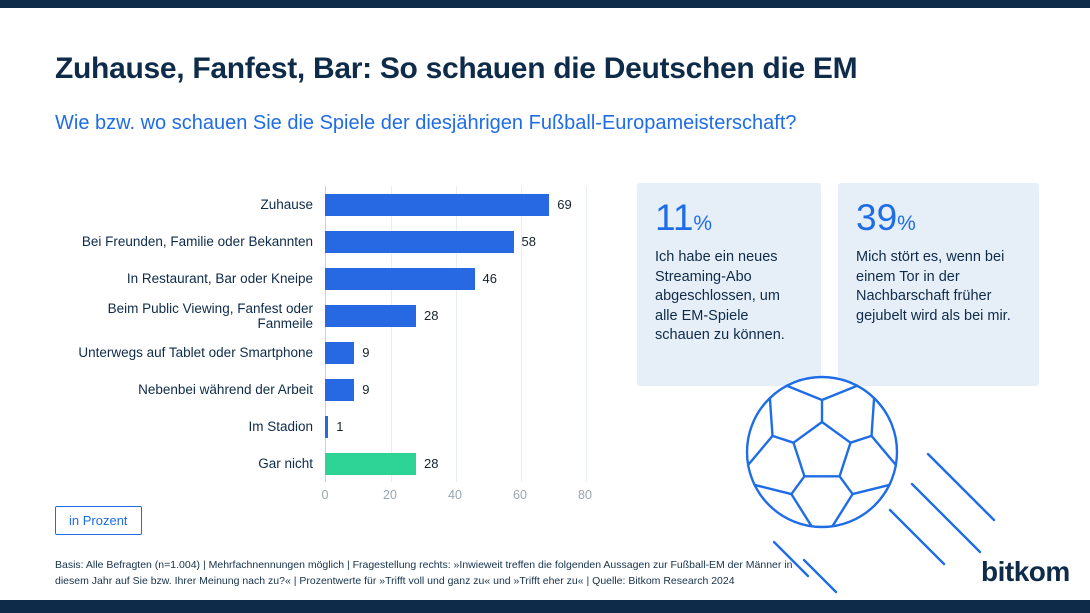 The height and width of the screenshot is (613, 1090). I want to click on soccer-ball-illustration, so click(870, 484).